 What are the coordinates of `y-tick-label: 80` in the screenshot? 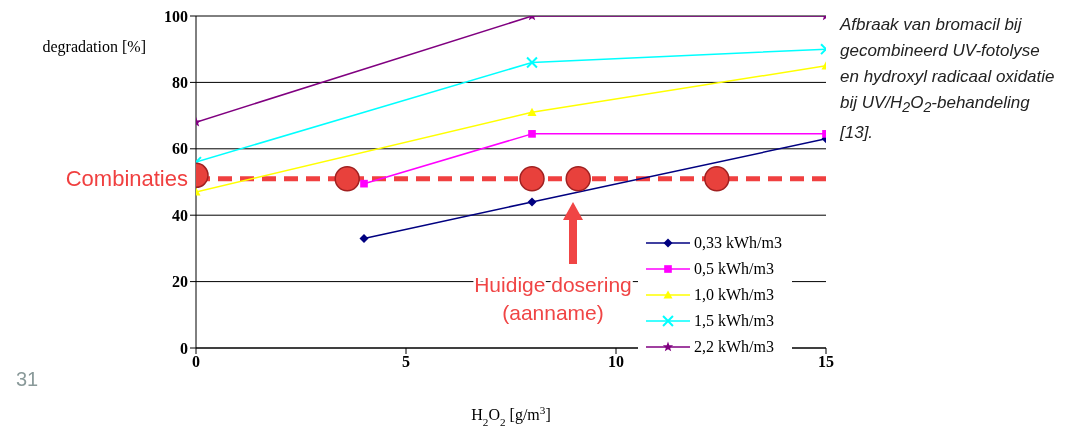 It's located at (180, 83).